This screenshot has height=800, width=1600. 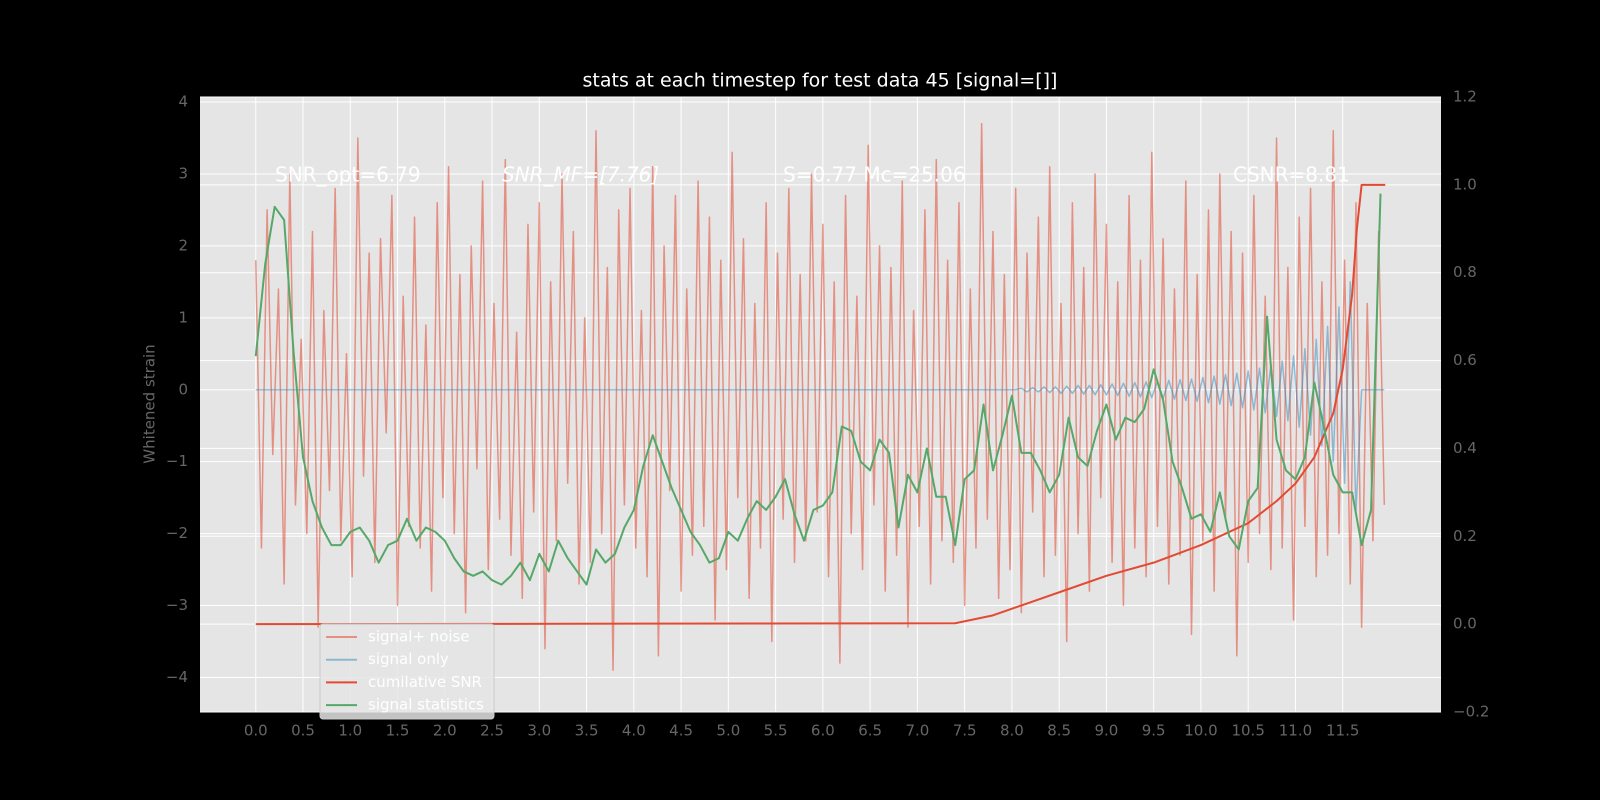 I want to click on x-tick-label: 4.5, so click(x=681, y=731).